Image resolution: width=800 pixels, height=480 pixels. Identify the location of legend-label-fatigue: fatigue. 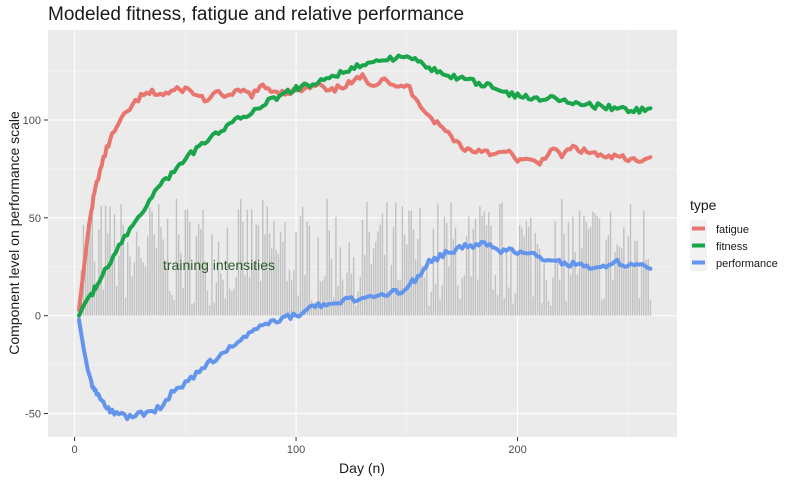
(732, 230).